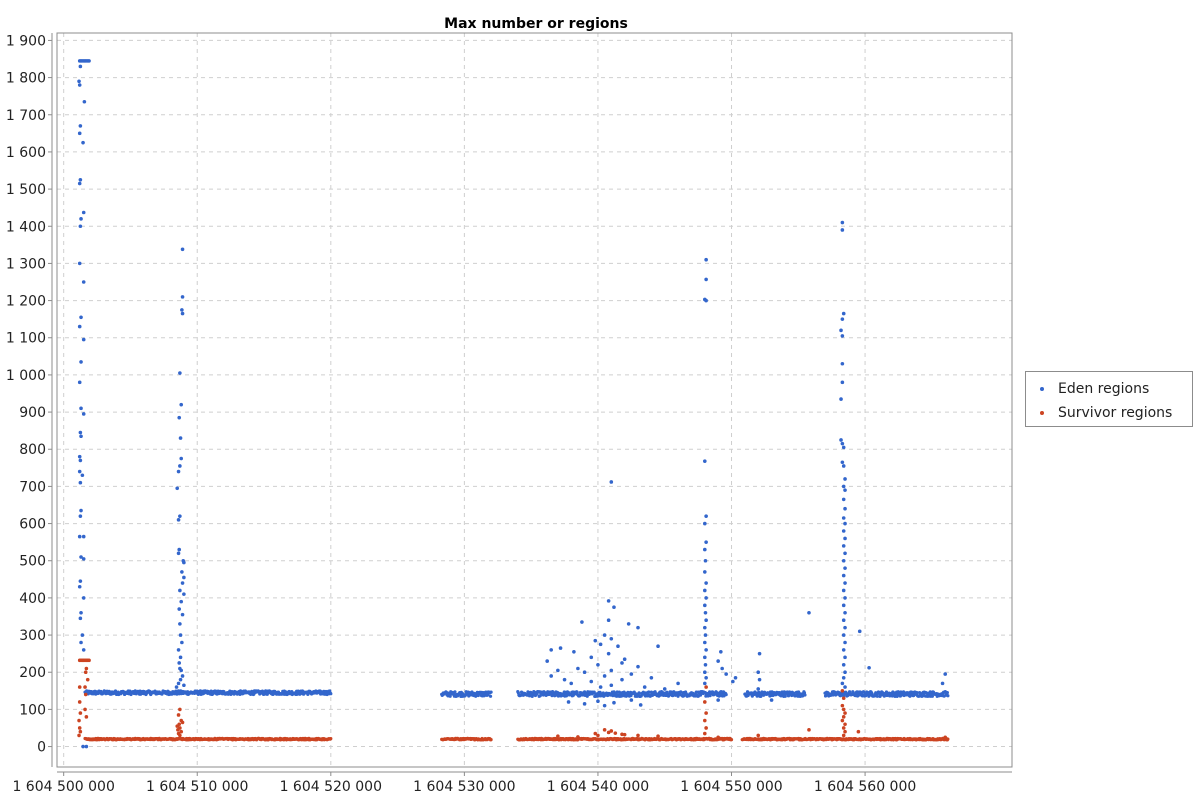  Describe the element at coordinates (26, 339) in the screenshot. I see `y-tick-label: 1 100` at that location.